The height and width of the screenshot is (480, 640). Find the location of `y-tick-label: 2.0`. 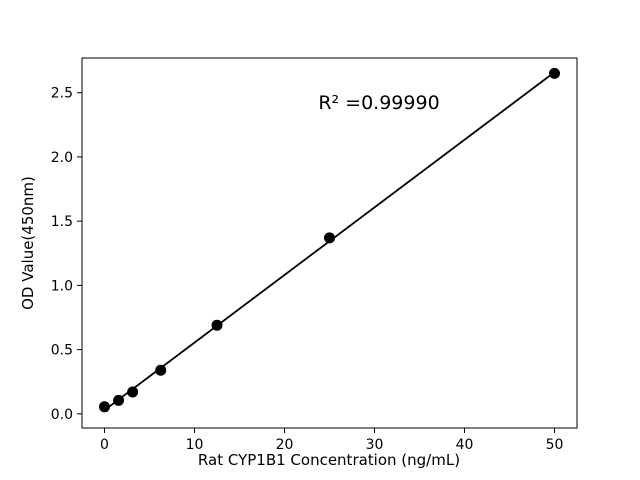

y-tick-label: 2.0 is located at coordinates (62, 158).